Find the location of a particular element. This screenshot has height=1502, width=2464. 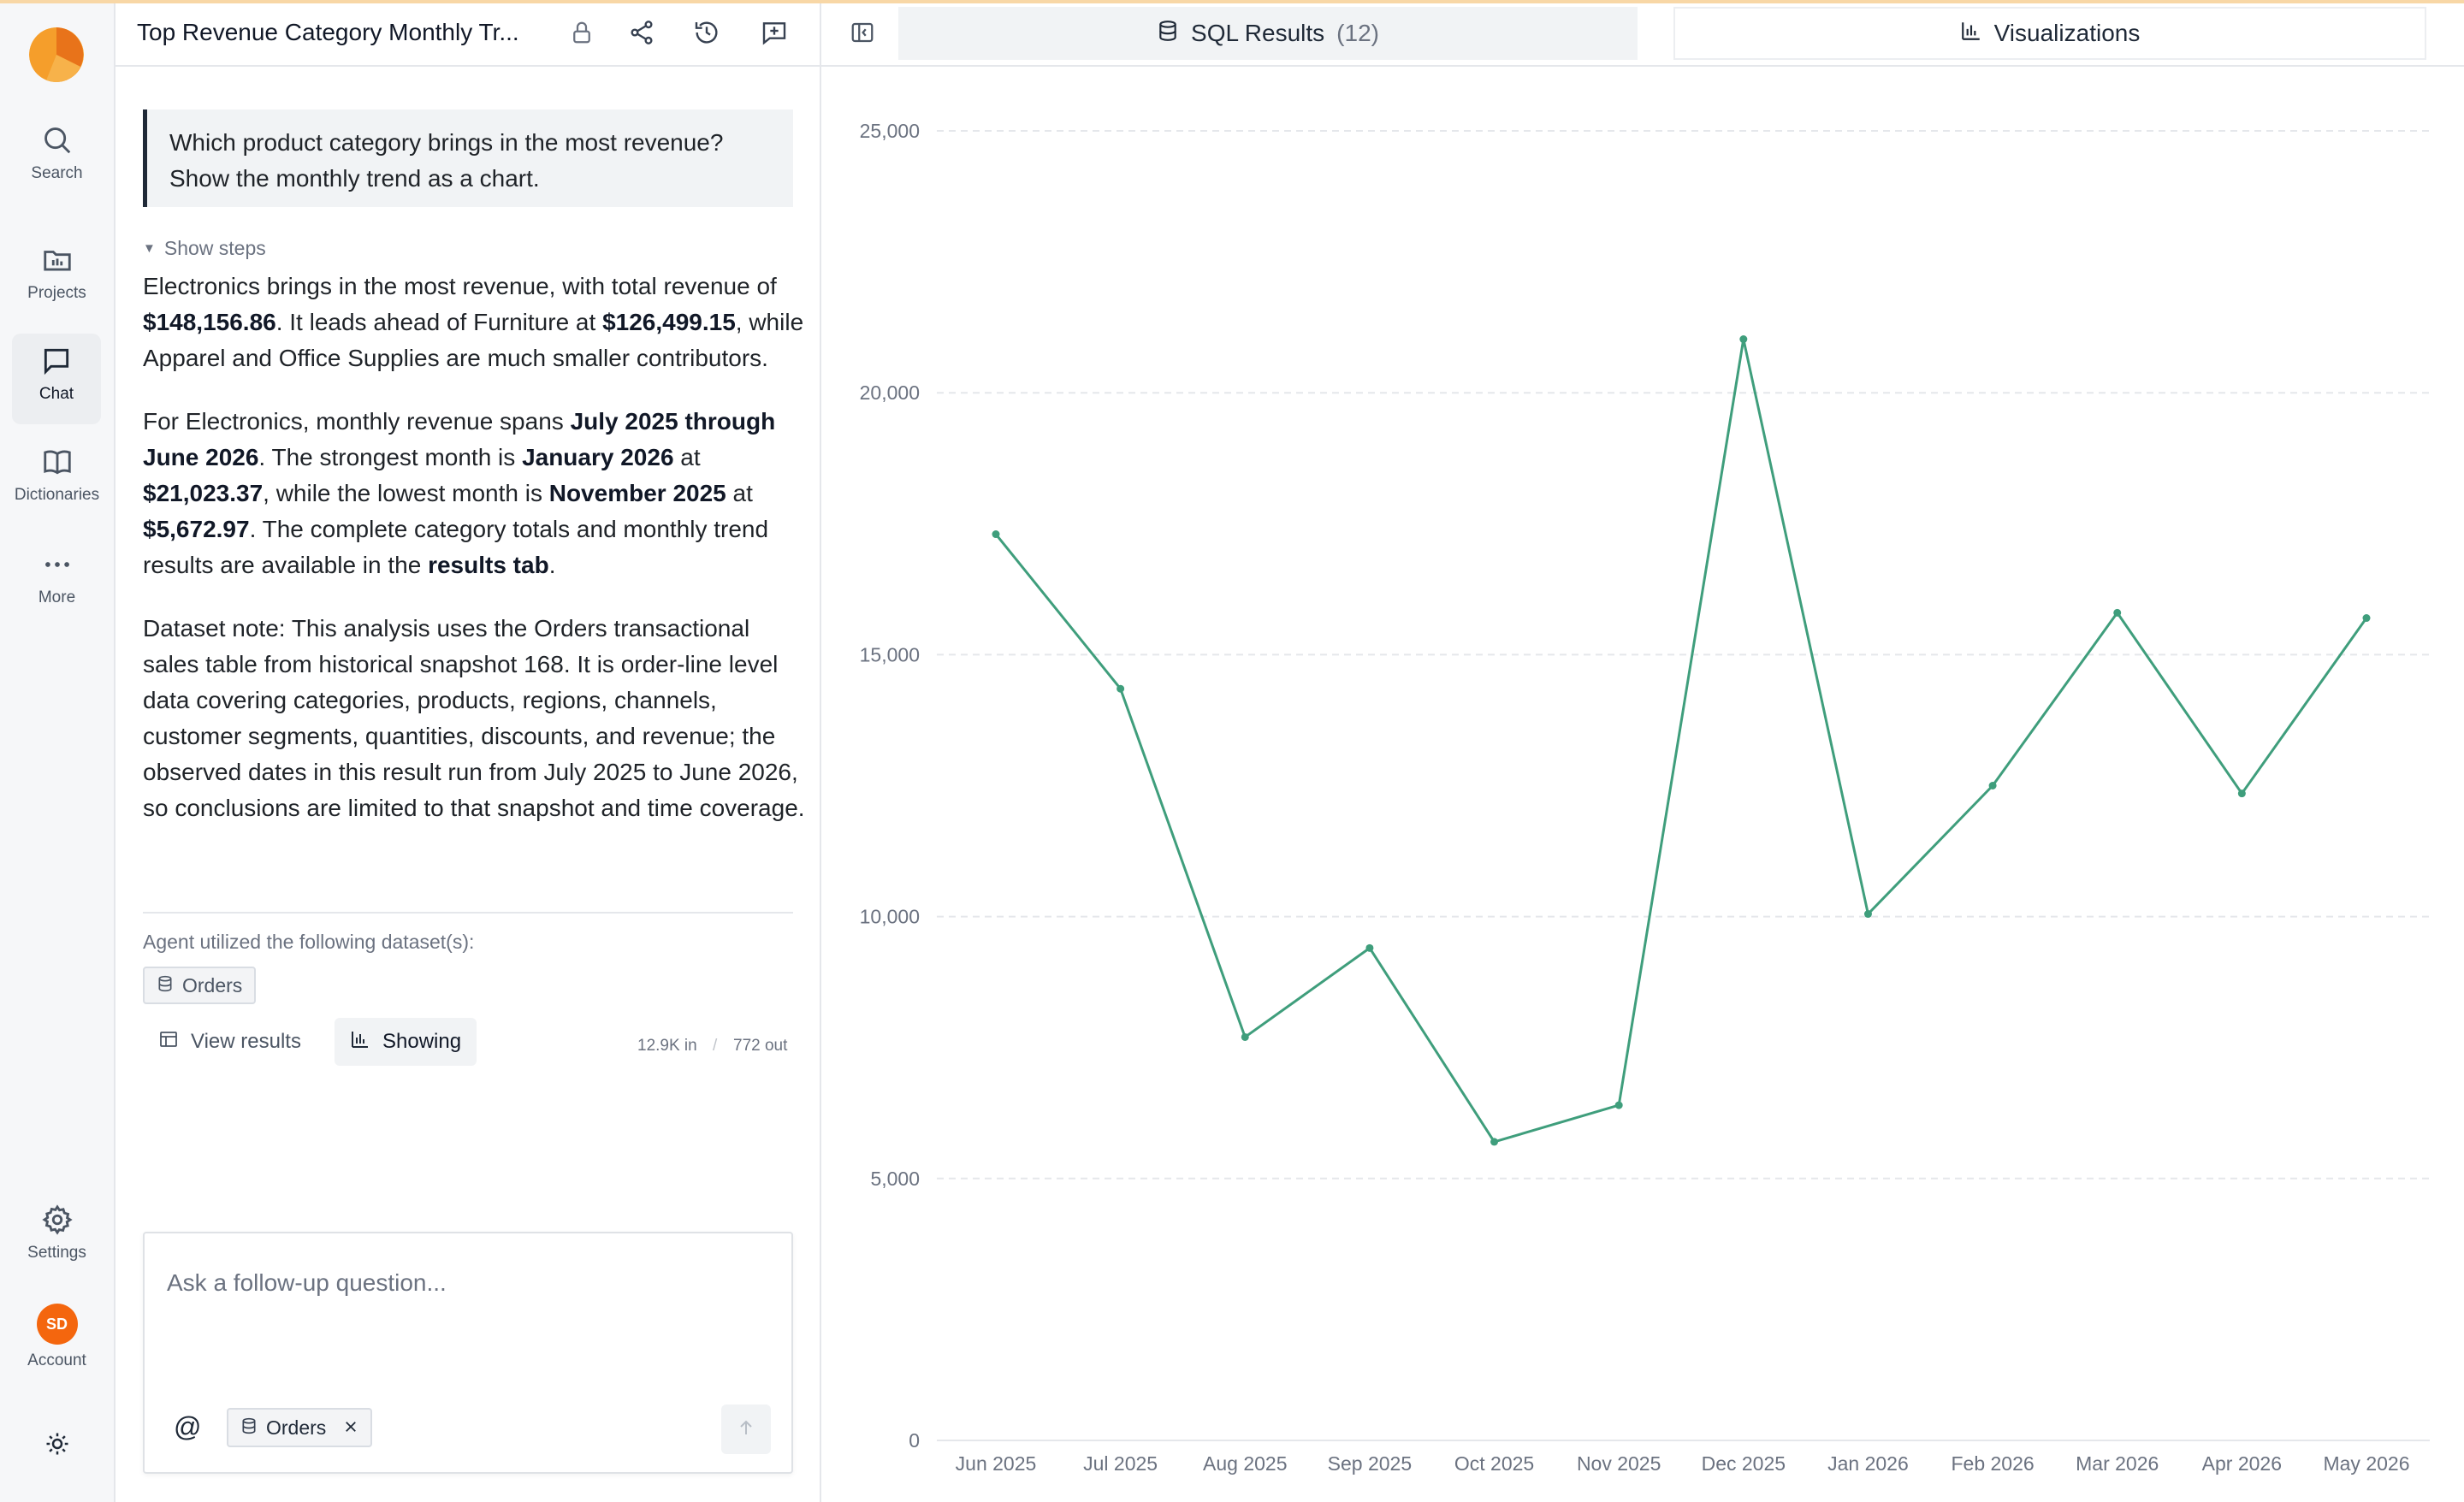

chat-icon is located at coordinates (56, 361).